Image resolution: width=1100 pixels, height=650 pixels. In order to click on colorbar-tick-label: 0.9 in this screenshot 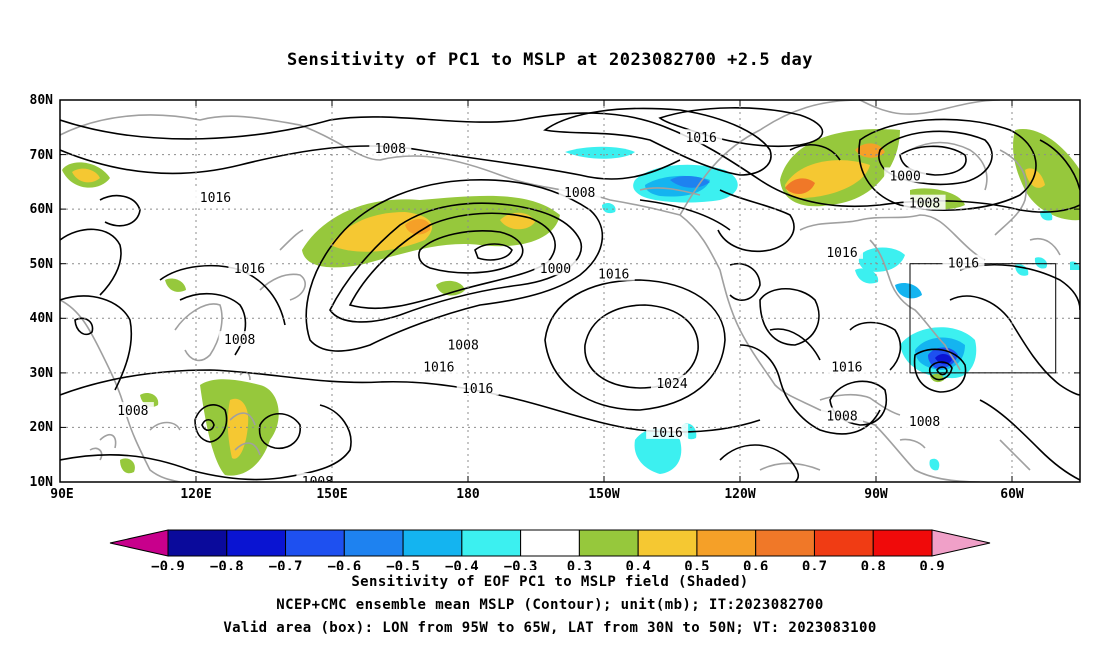, I will do `click(931, 564)`.